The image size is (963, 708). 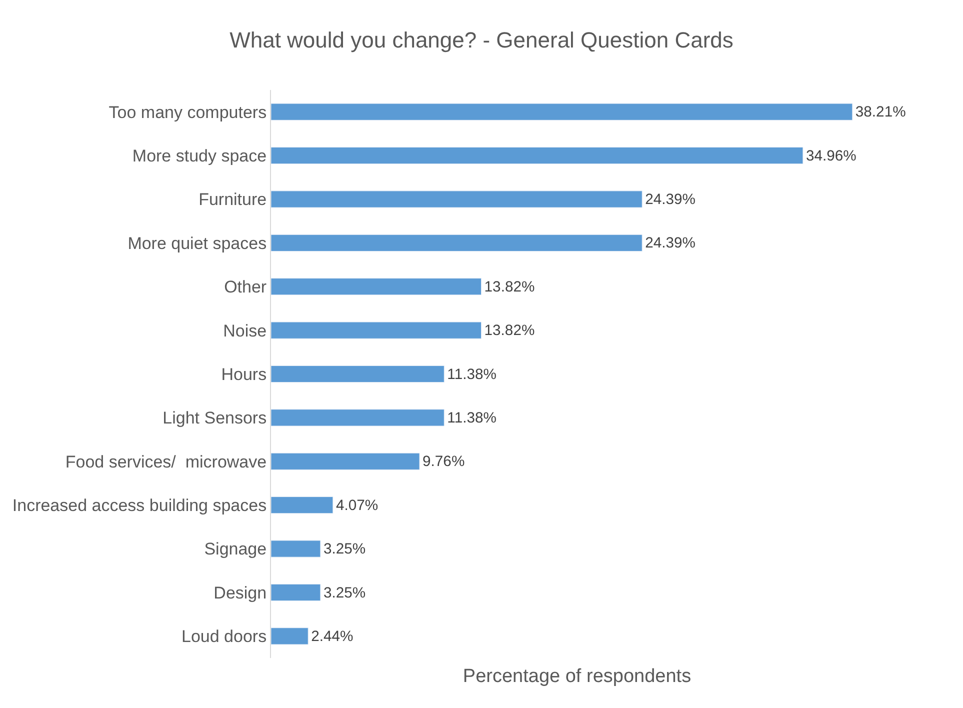 I want to click on y-tick-label: Noise, so click(x=245, y=330).